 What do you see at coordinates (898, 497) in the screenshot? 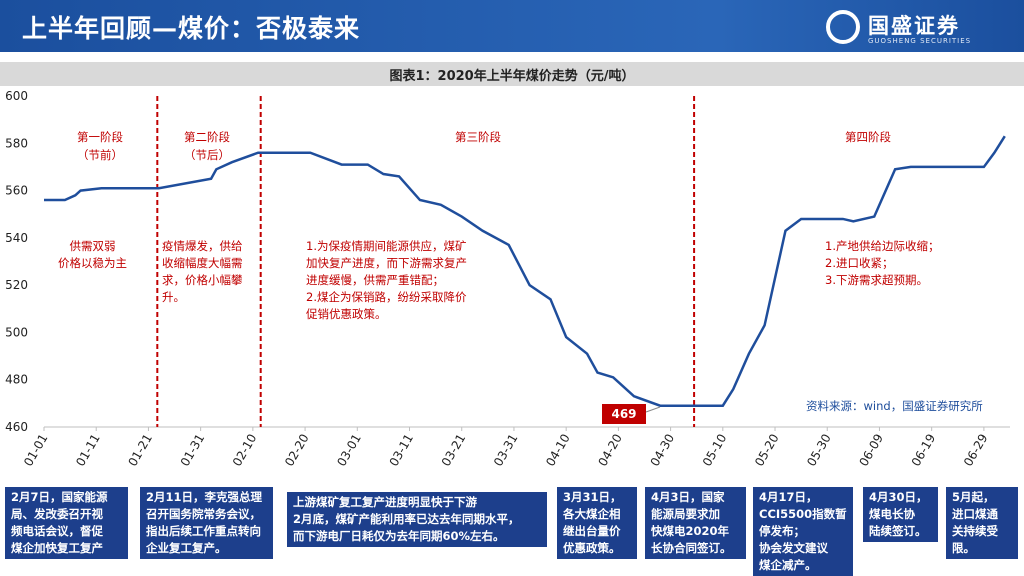
I see `note-line: 4月30日，` at bounding box center [898, 497].